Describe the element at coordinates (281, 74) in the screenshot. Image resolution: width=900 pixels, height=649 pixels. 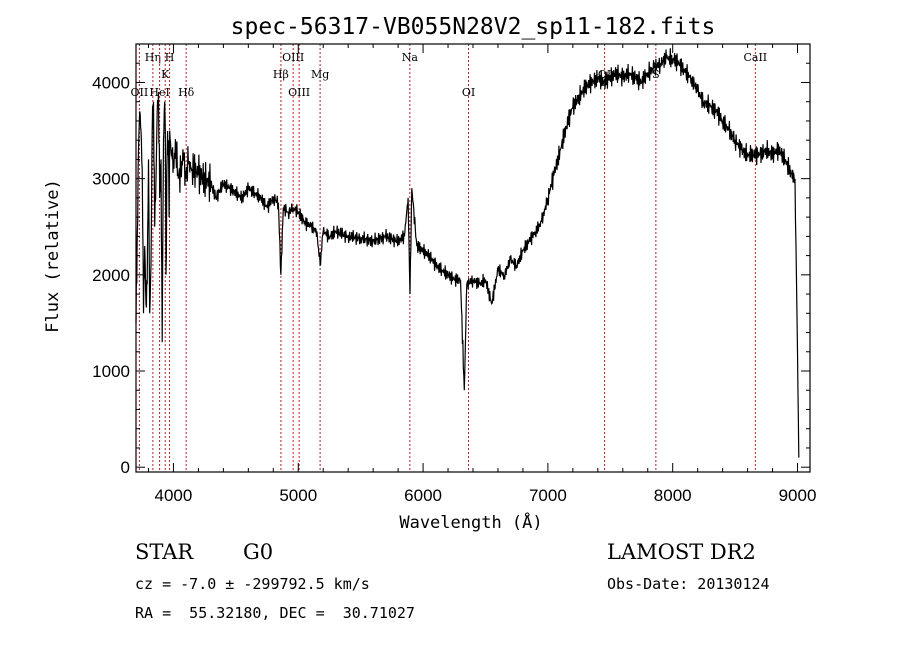
I see `line-marker-label: Hβ` at that location.